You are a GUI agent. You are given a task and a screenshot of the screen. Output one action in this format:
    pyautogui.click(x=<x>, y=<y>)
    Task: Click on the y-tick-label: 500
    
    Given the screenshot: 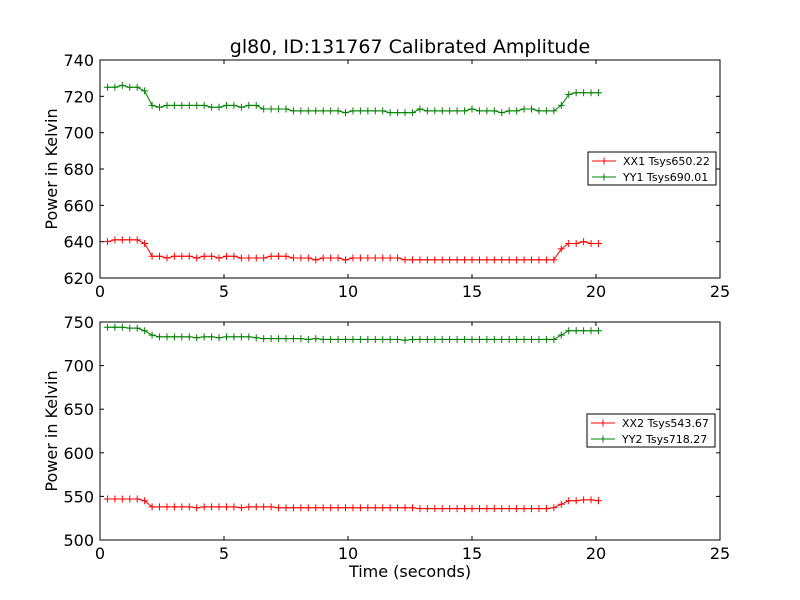 What is the action you would take?
    pyautogui.click(x=78, y=540)
    